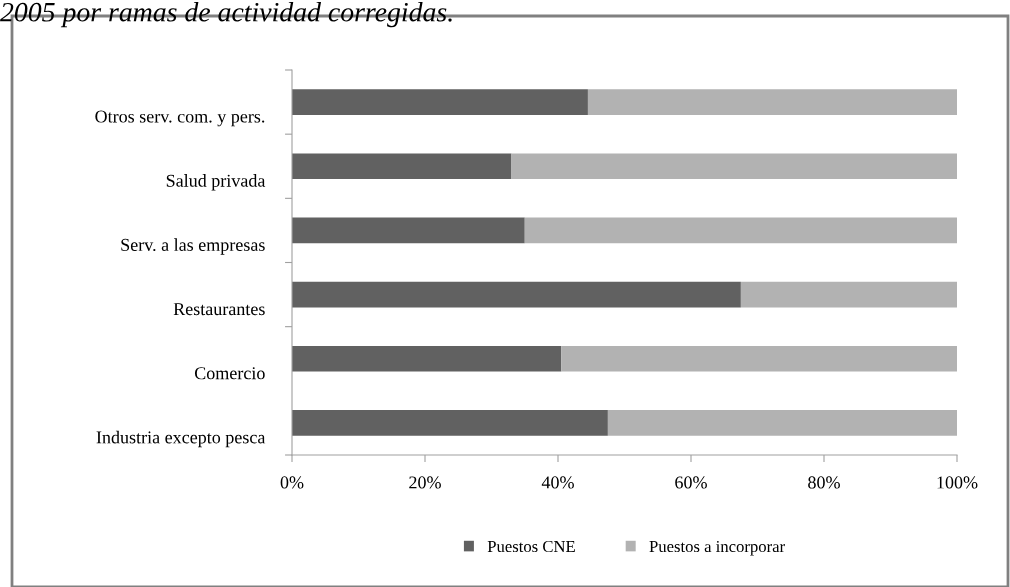 The width and height of the screenshot is (1010, 587). I want to click on x-tick-label: 80%, so click(824, 482).